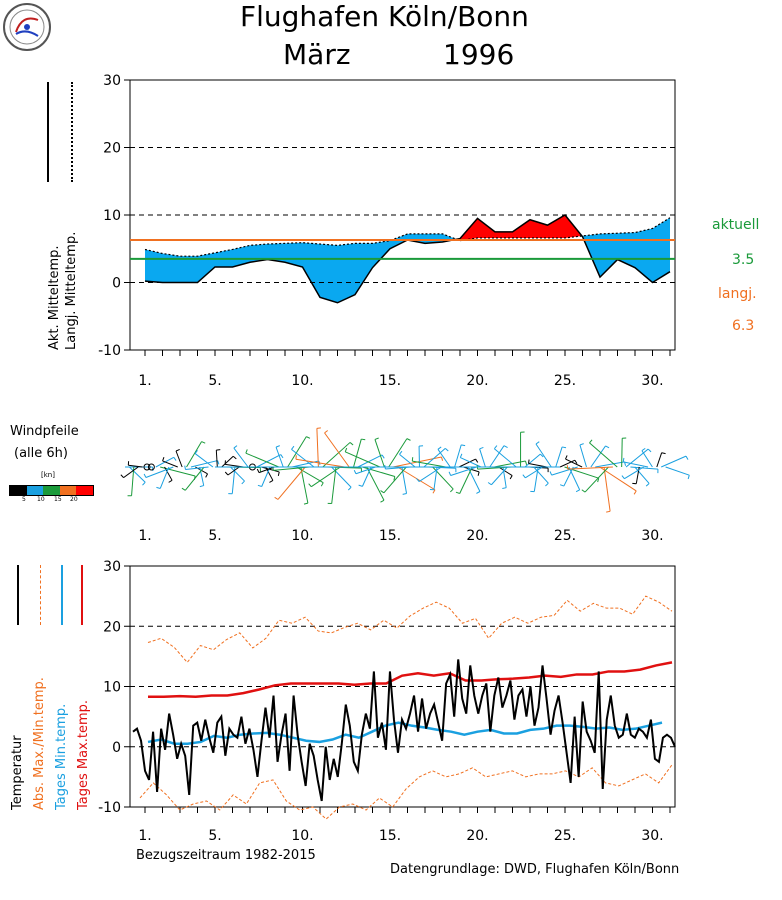 The width and height of the screenshot is (782, 900). I want to click on wind-scale-tick: 15, so click(58, 499).